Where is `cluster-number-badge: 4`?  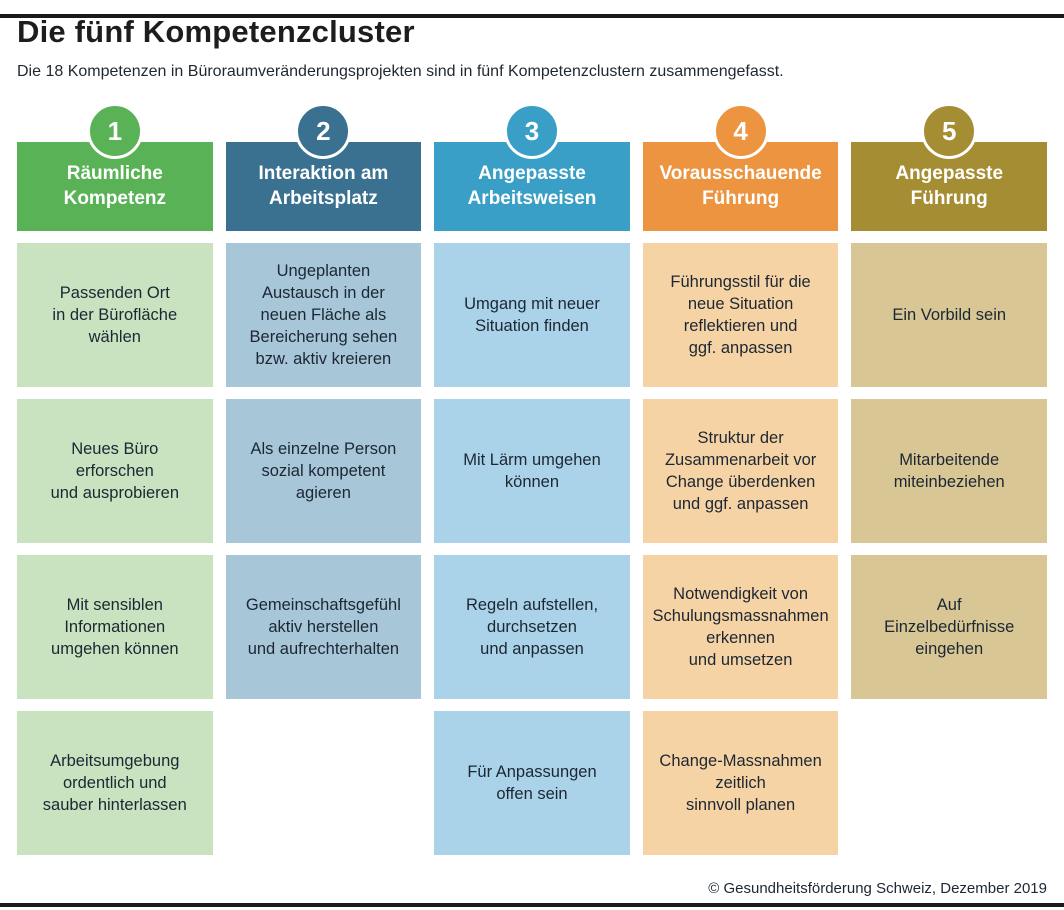 cluster-number-badge: 4 is located at coordinates (740, 131).